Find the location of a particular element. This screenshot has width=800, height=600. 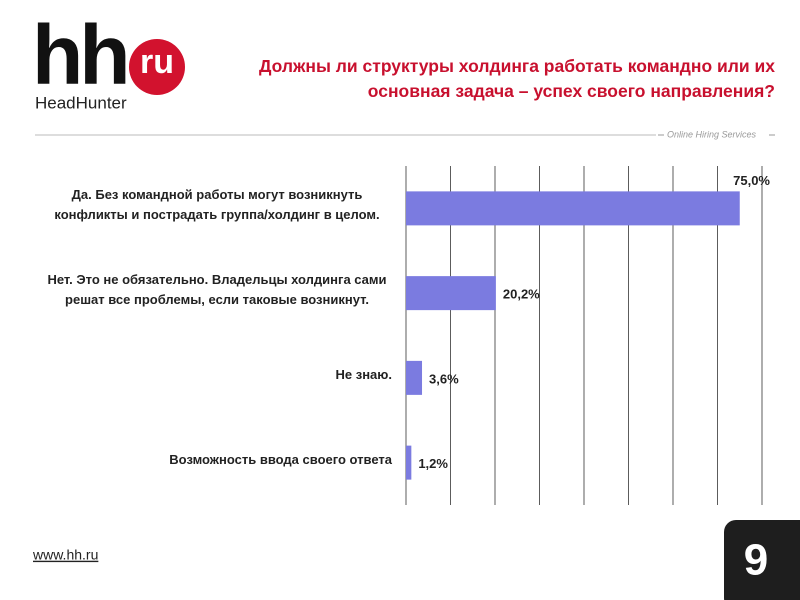

tagline: Online Hiring Services is located at coordinates (712, 134).